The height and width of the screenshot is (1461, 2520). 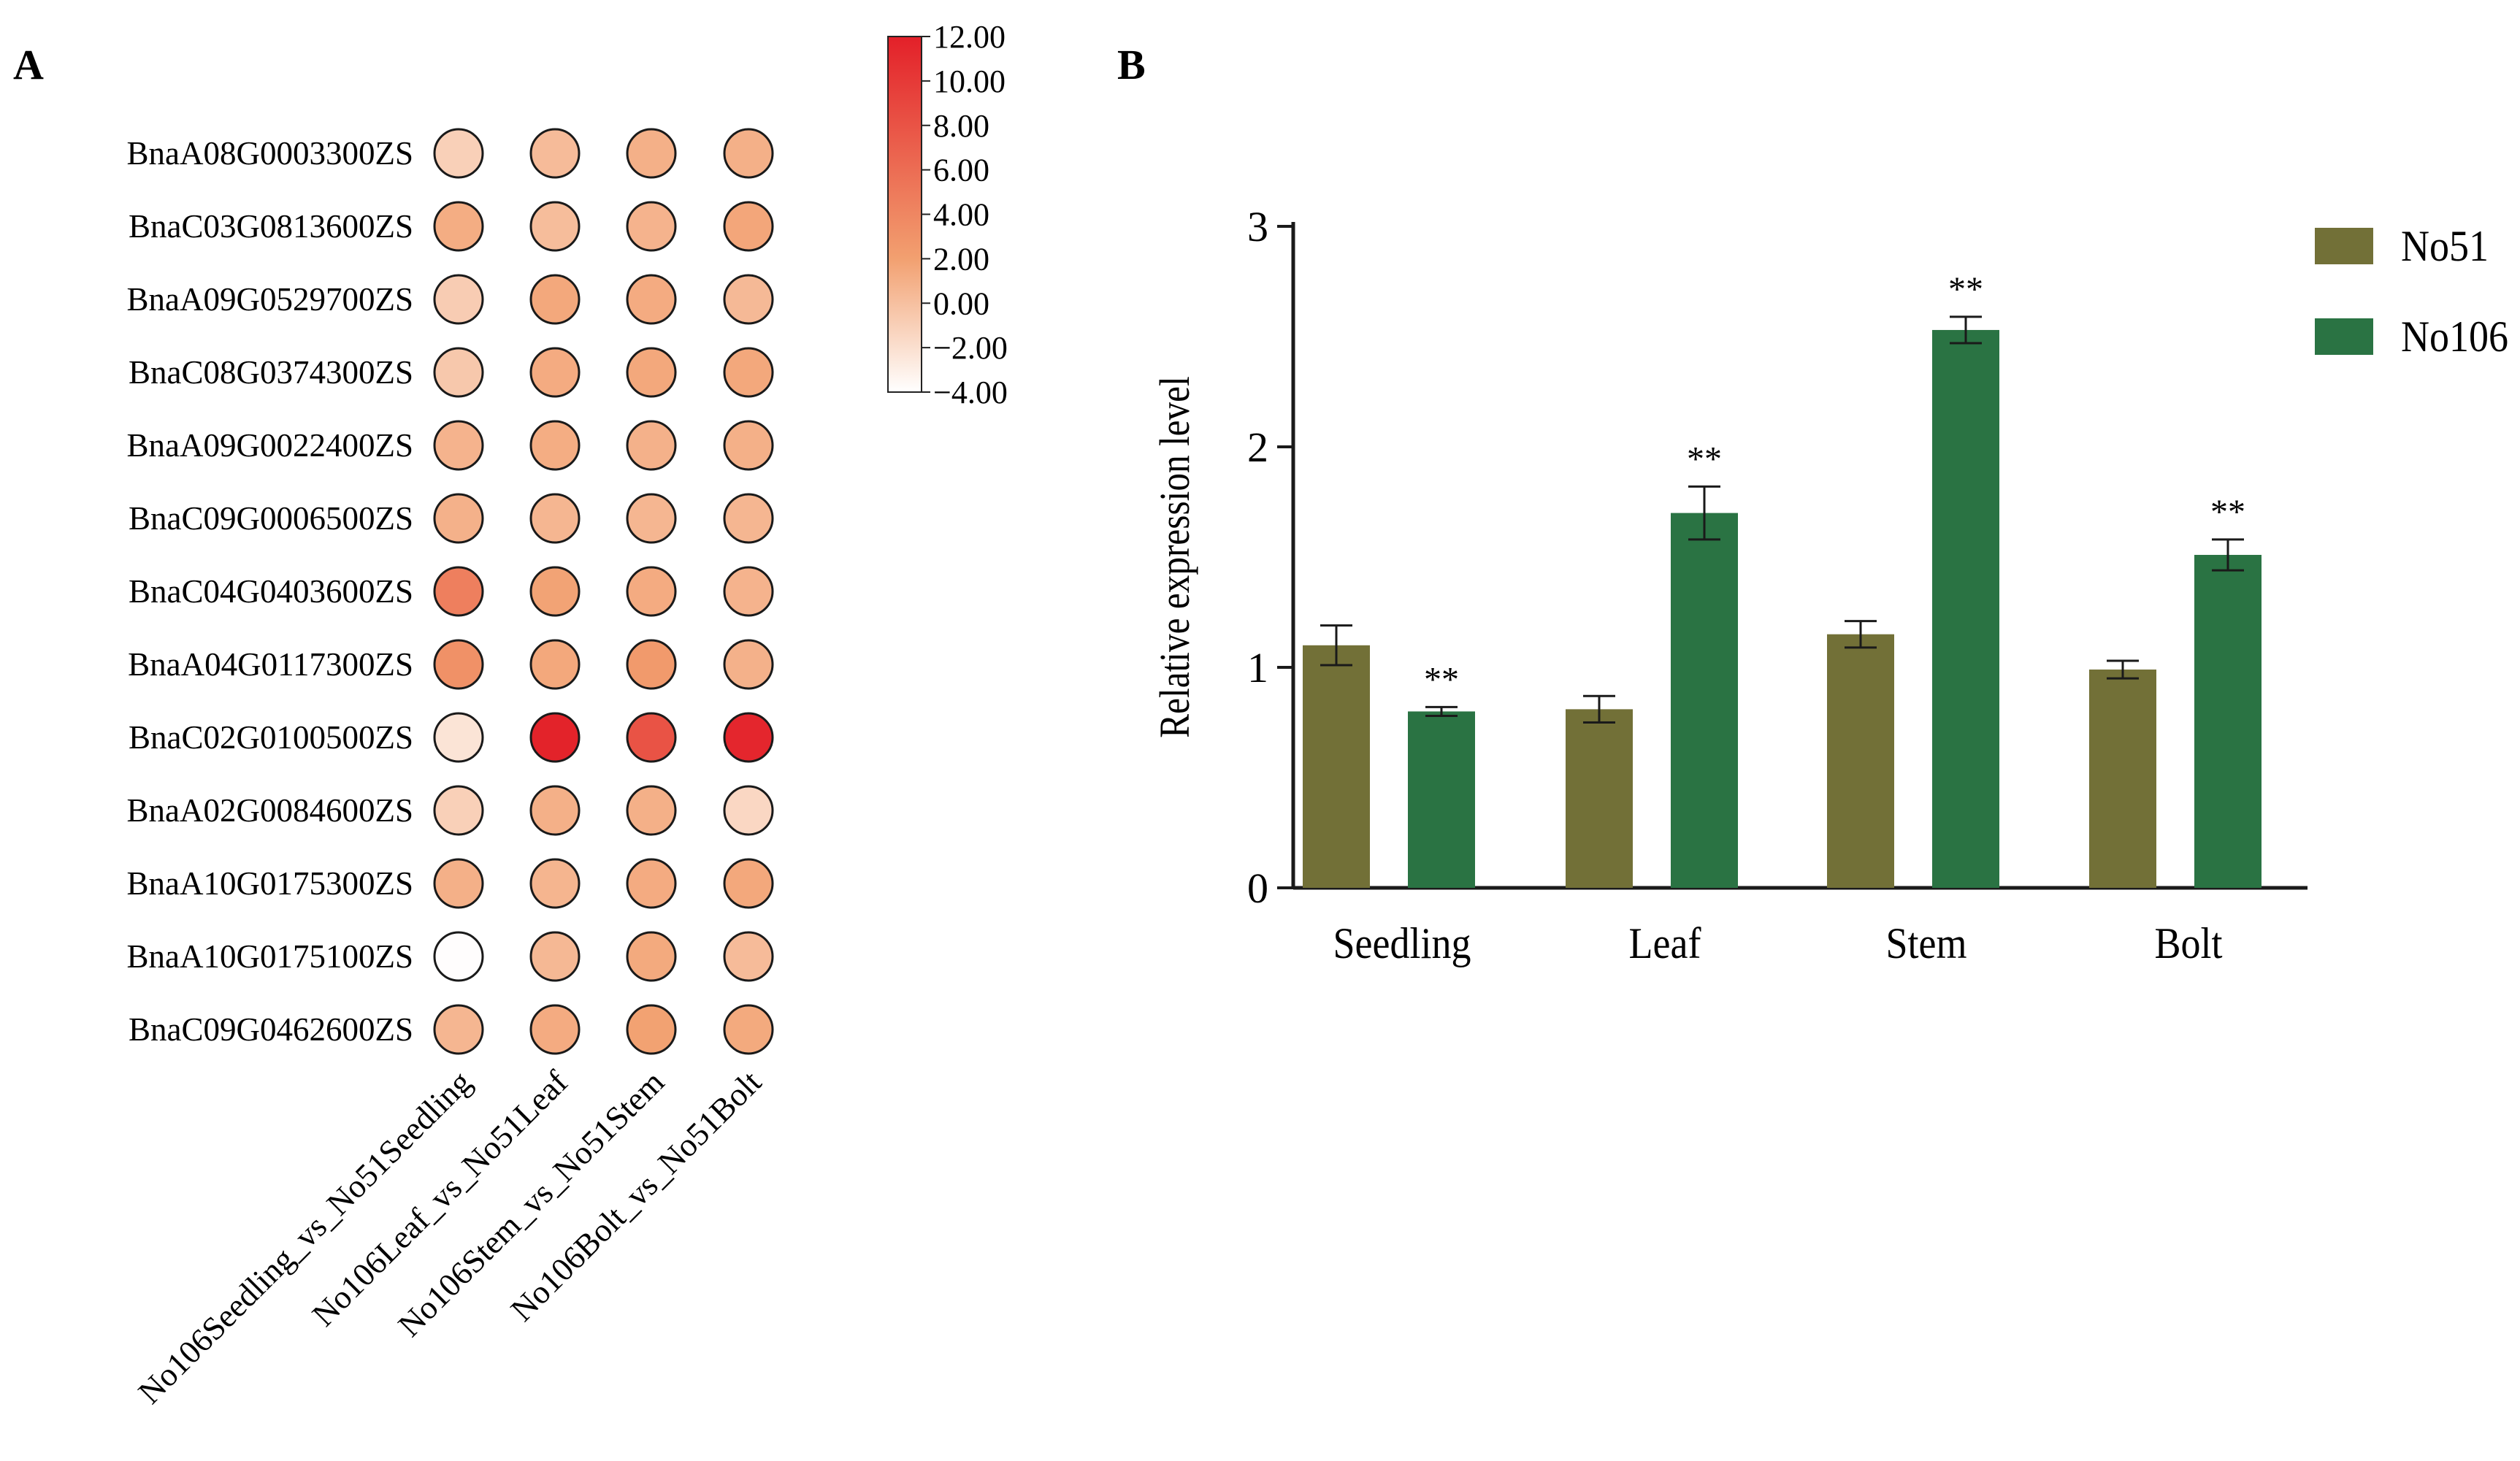 What do you see at coordinates (270, 957) in the screenshot?
I see `heatmap-row-label: BnaA10G0175100ZS` at bounding box center [270, 957].